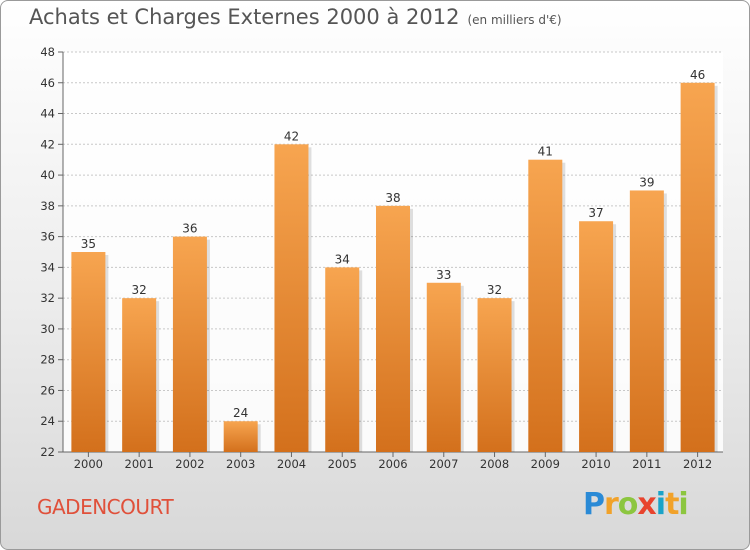  Describe the element at coordinates (392, 464) in the screenshot. I see `x-tick-label: 2006` at that location.